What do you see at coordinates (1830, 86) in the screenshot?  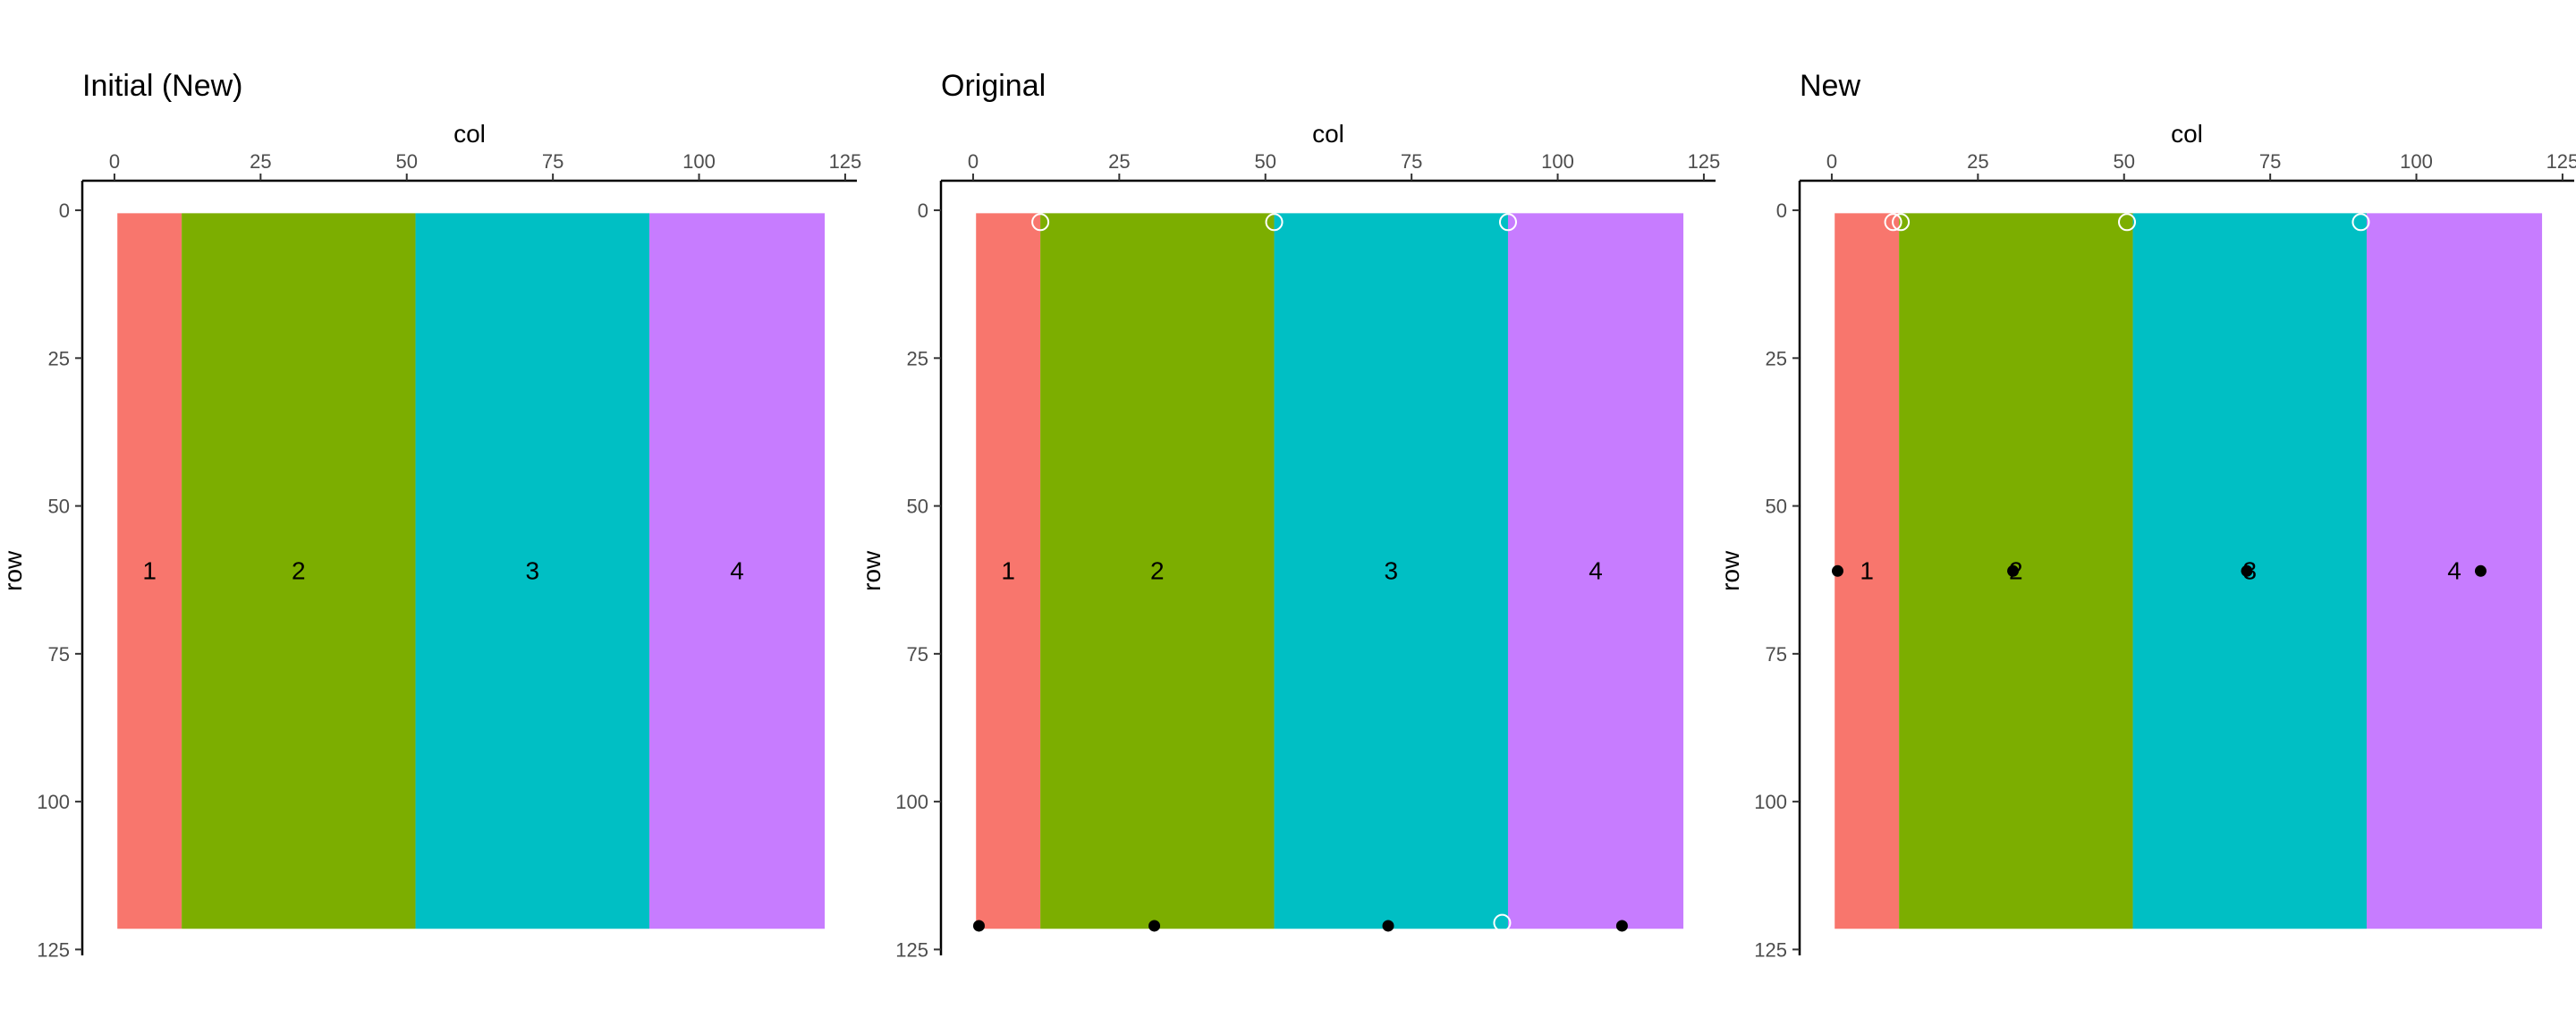 I see `panel-title: New` at bounding box center [1830, 86].